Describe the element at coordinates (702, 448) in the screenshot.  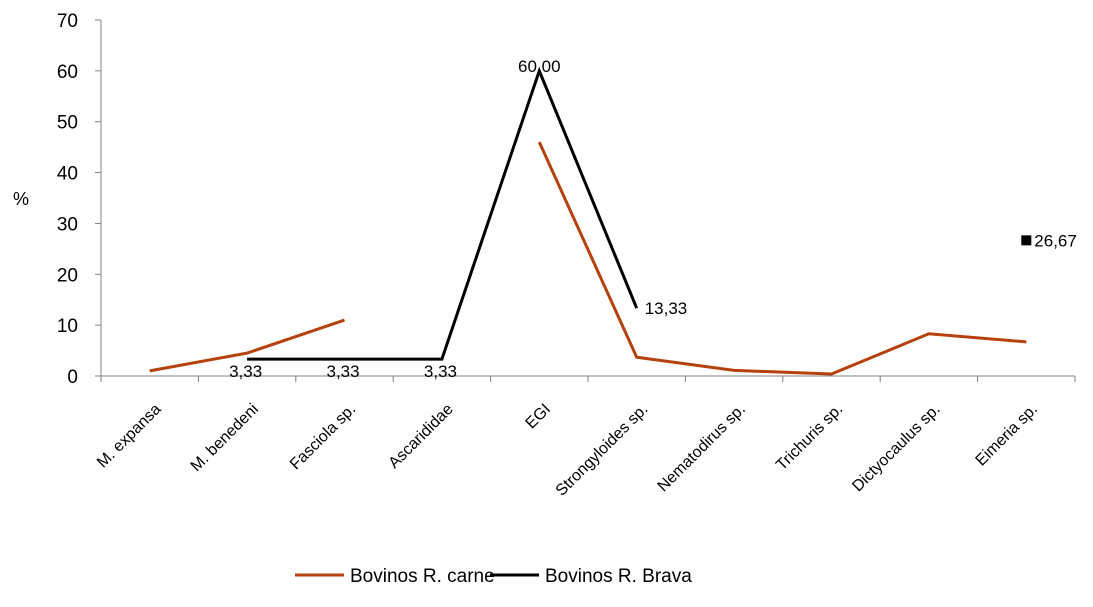
I see `x-category-label: Nematodirus sp.` at that location.